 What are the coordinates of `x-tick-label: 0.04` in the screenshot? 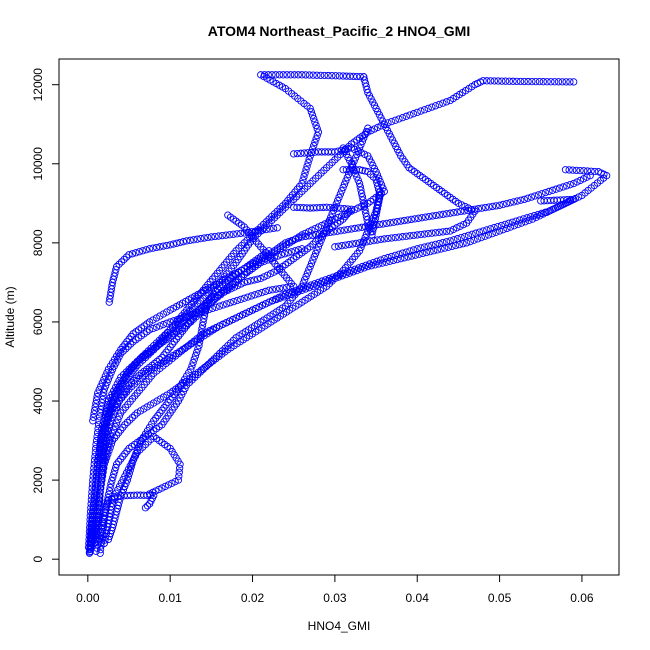 It's located at (418, 598).